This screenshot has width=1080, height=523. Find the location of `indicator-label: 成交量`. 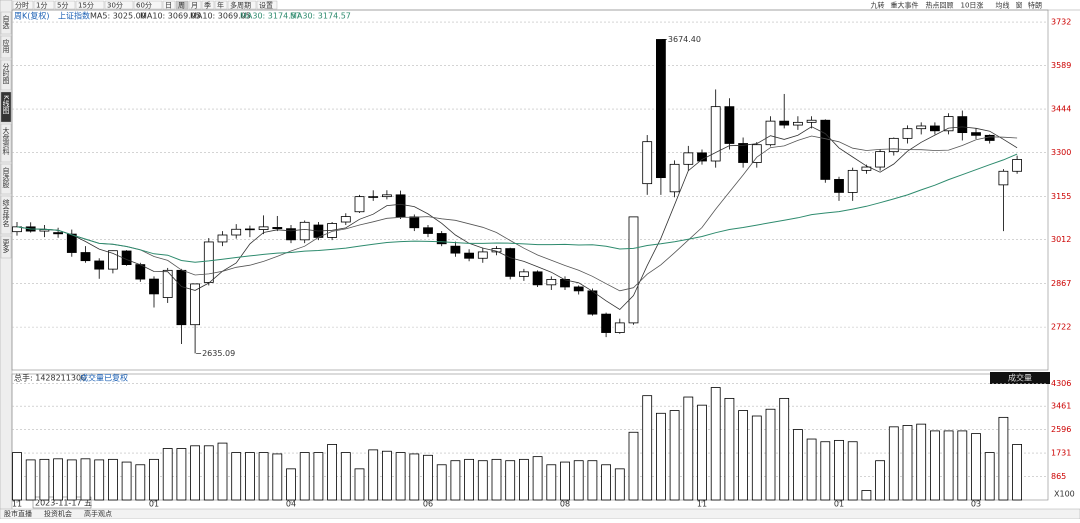

indicator-label: 成交量 is located at coordinates (1020, 378).